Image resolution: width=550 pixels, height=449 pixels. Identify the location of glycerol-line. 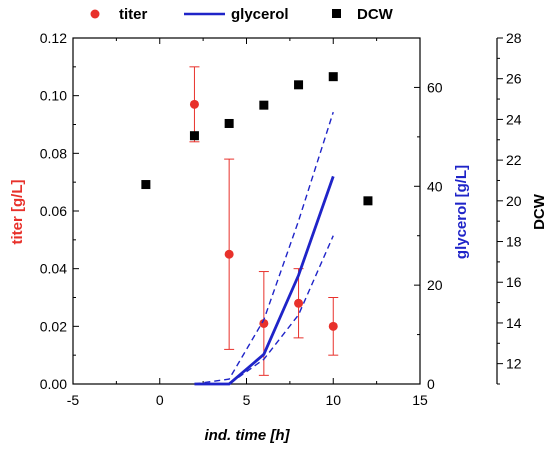
(264, 280).